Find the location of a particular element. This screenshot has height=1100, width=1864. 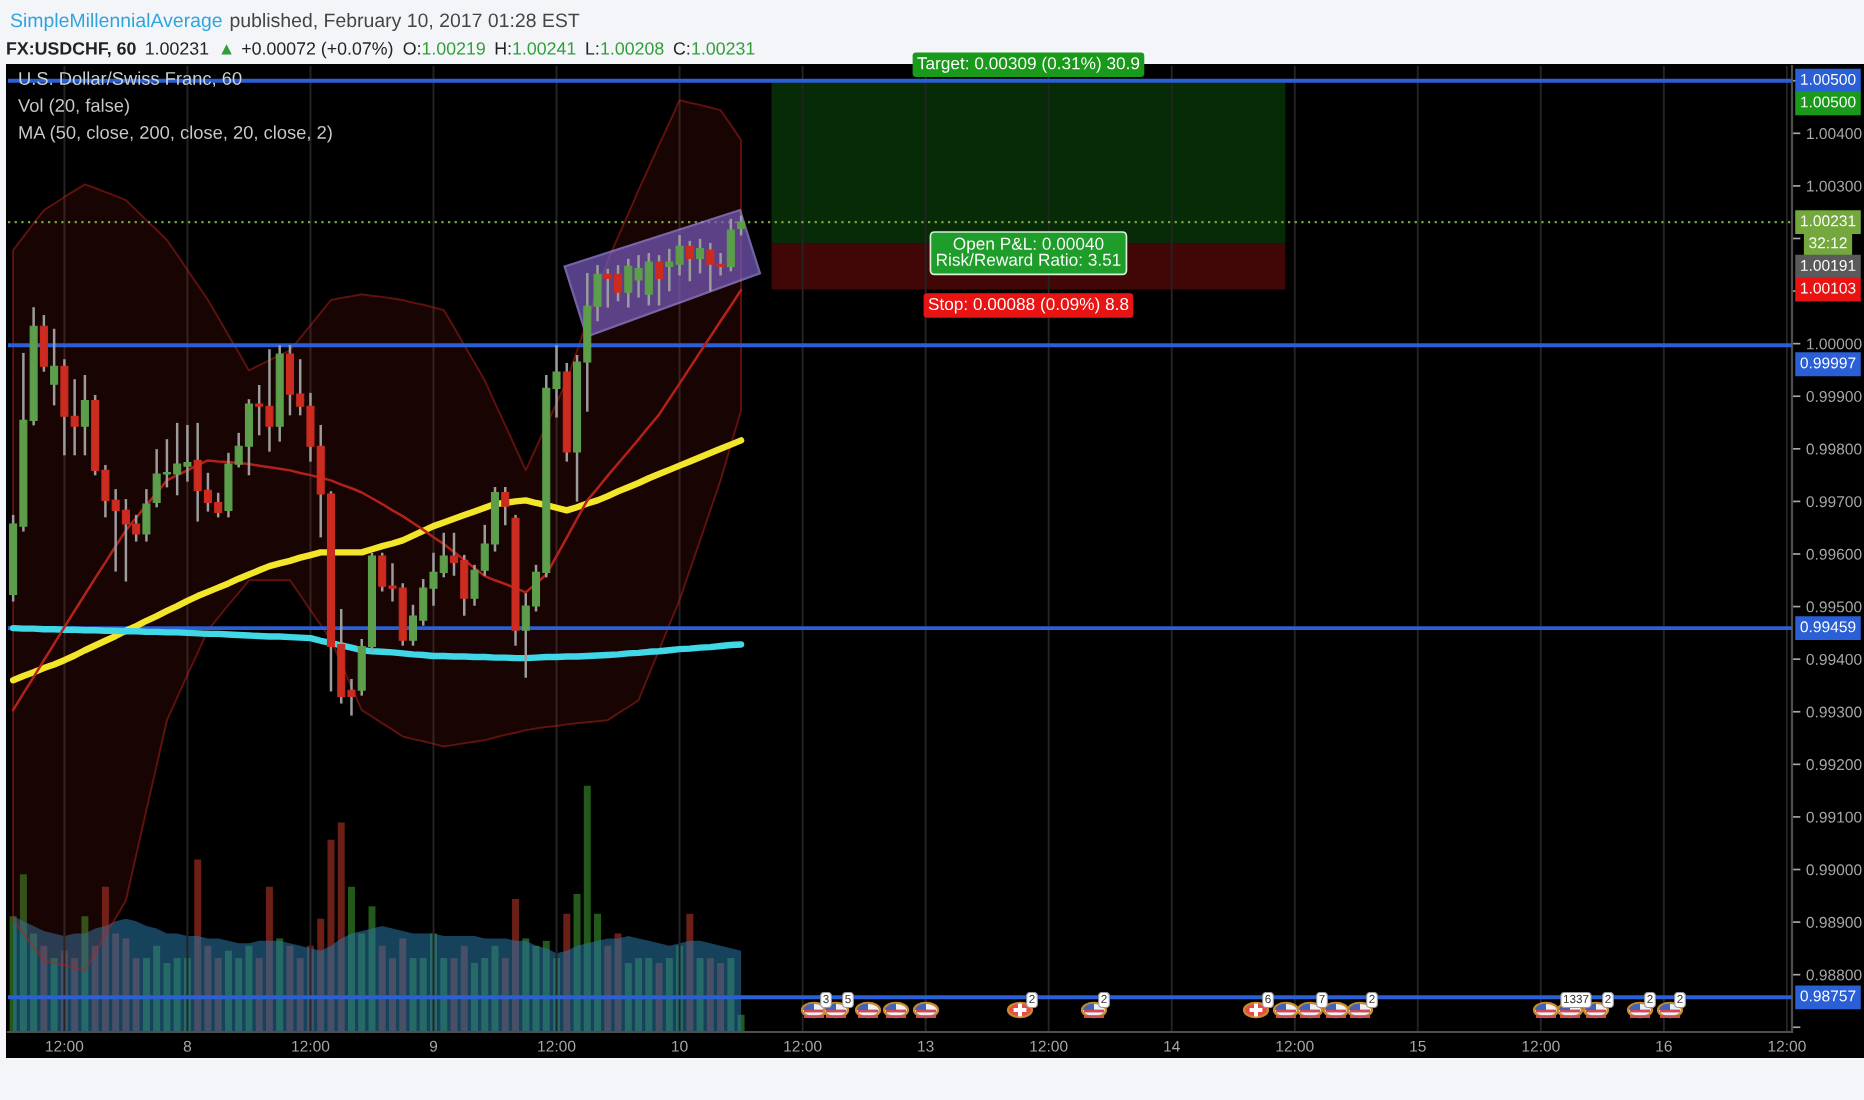

text: L:1.00208 is located at coordinates (625, 48).